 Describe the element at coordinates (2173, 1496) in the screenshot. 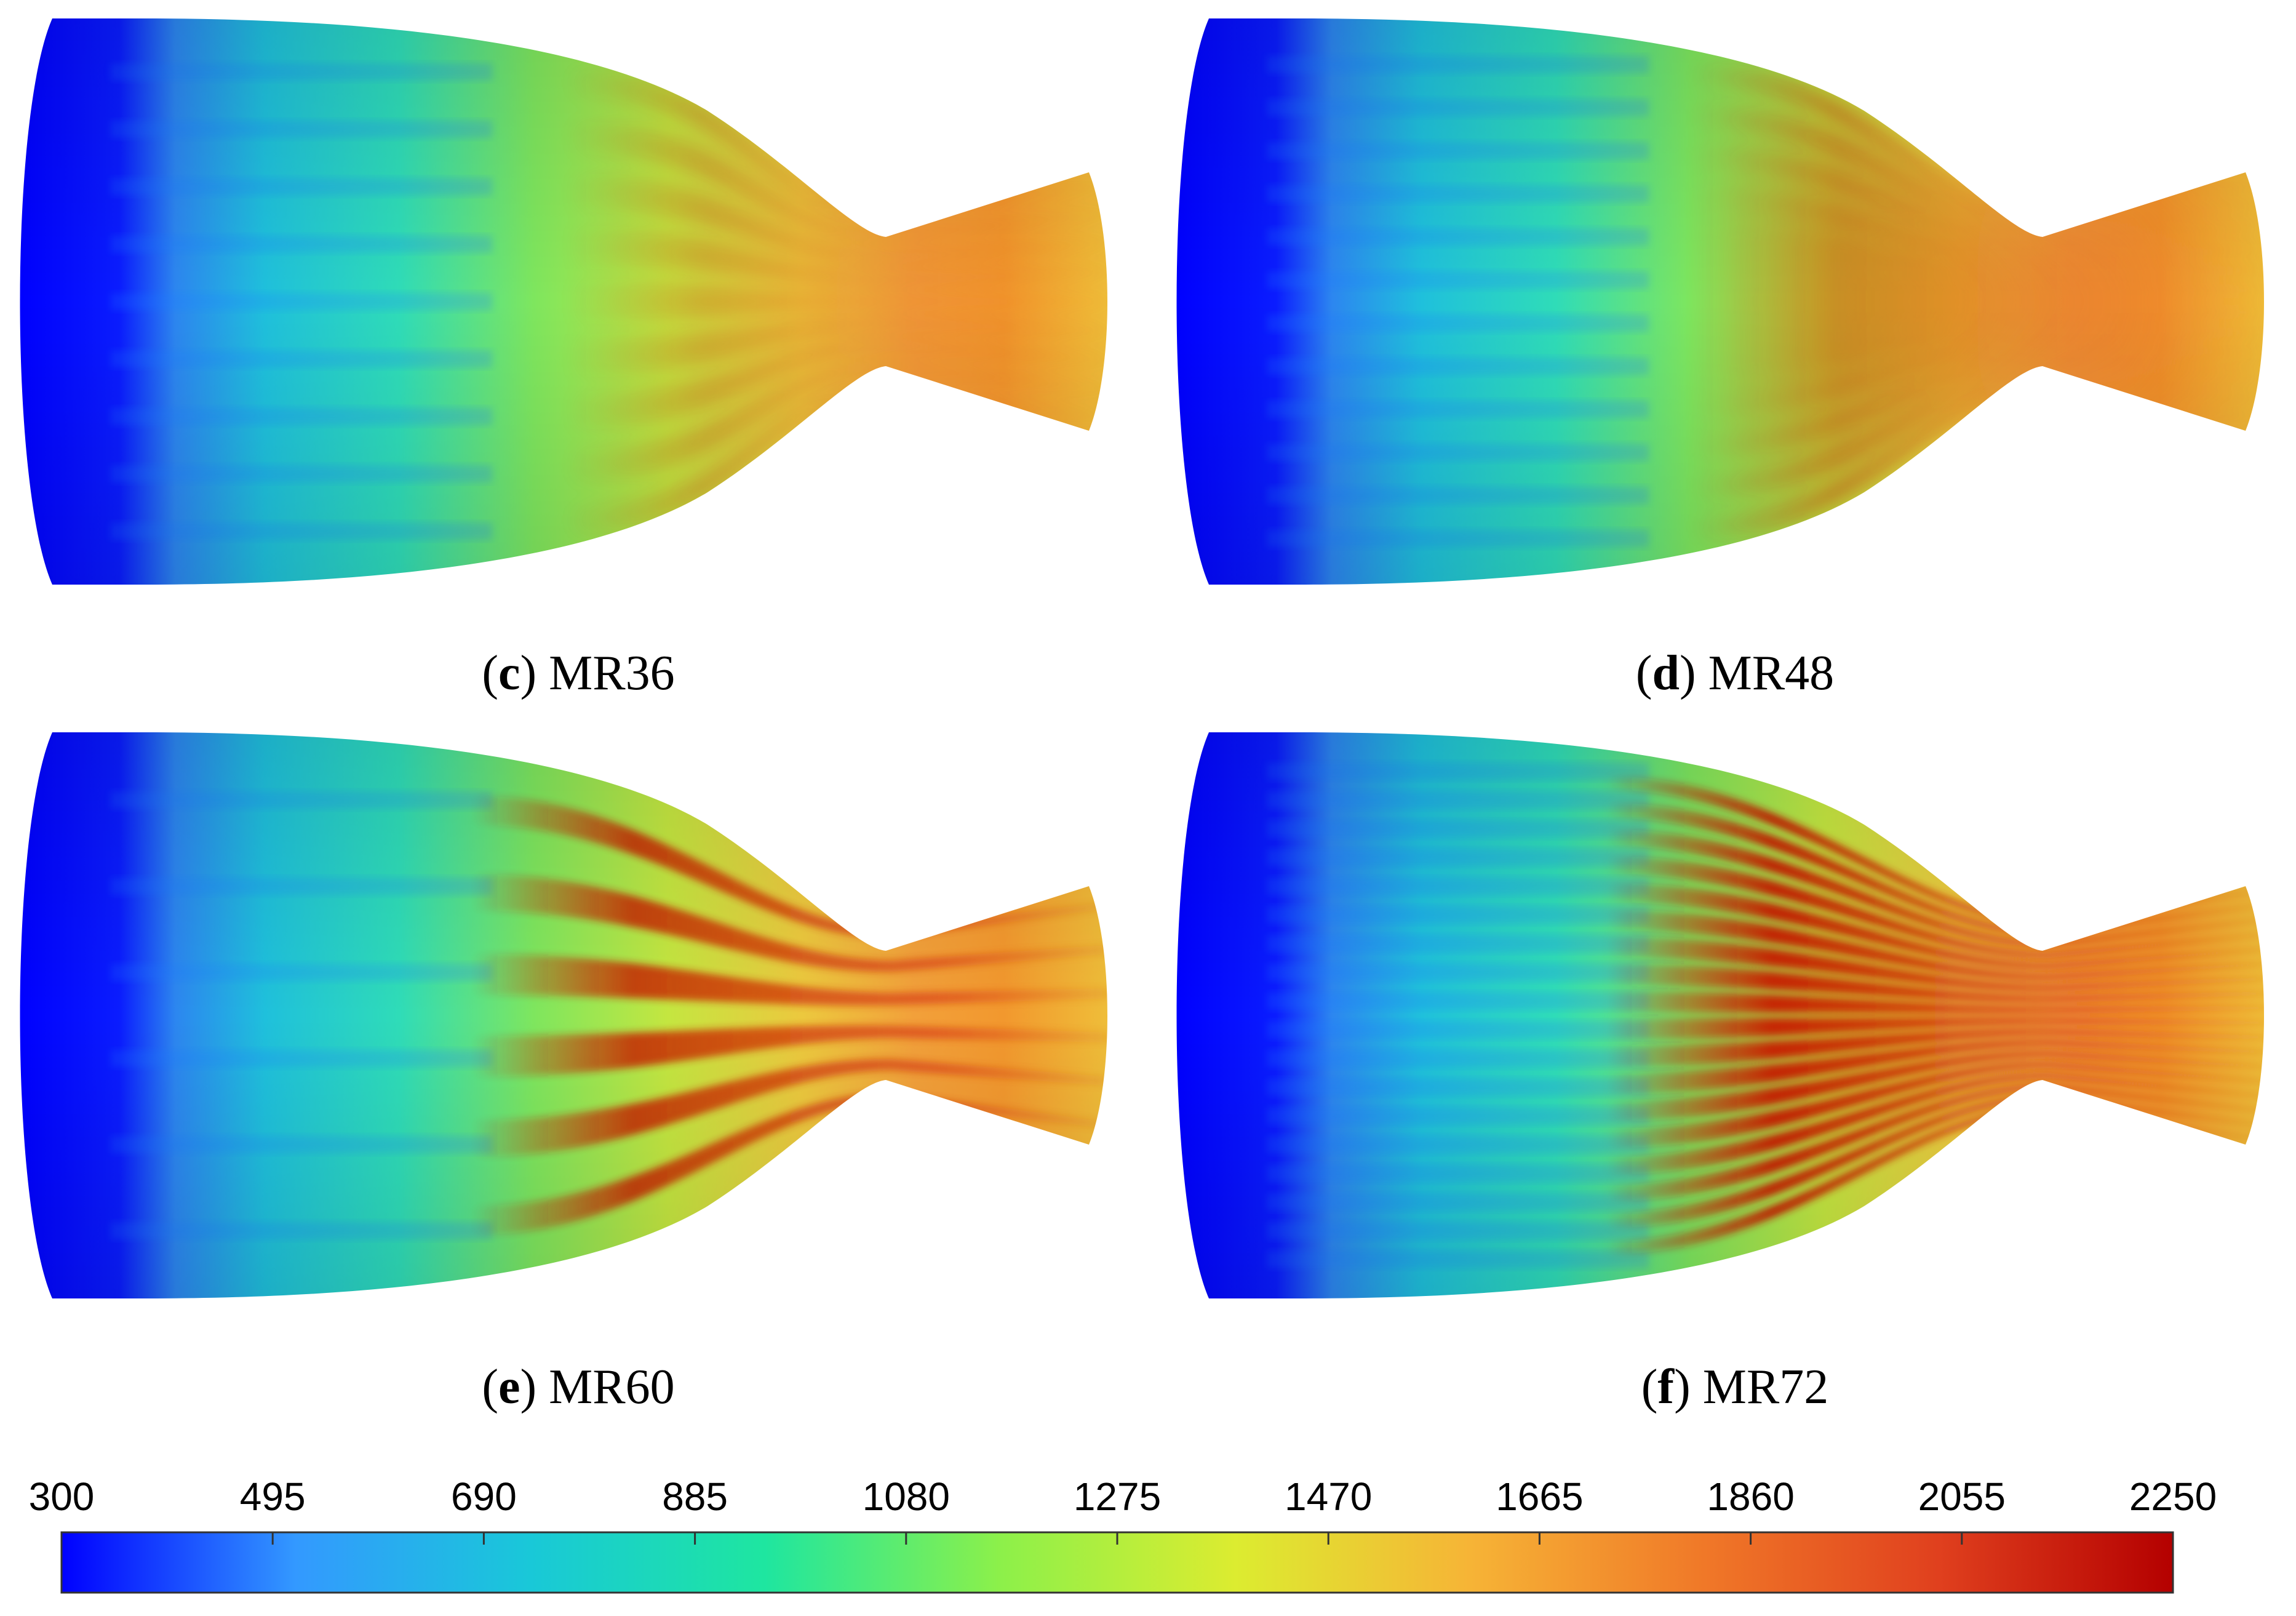

I see `colorbar-tick-label: 2250` at that location.